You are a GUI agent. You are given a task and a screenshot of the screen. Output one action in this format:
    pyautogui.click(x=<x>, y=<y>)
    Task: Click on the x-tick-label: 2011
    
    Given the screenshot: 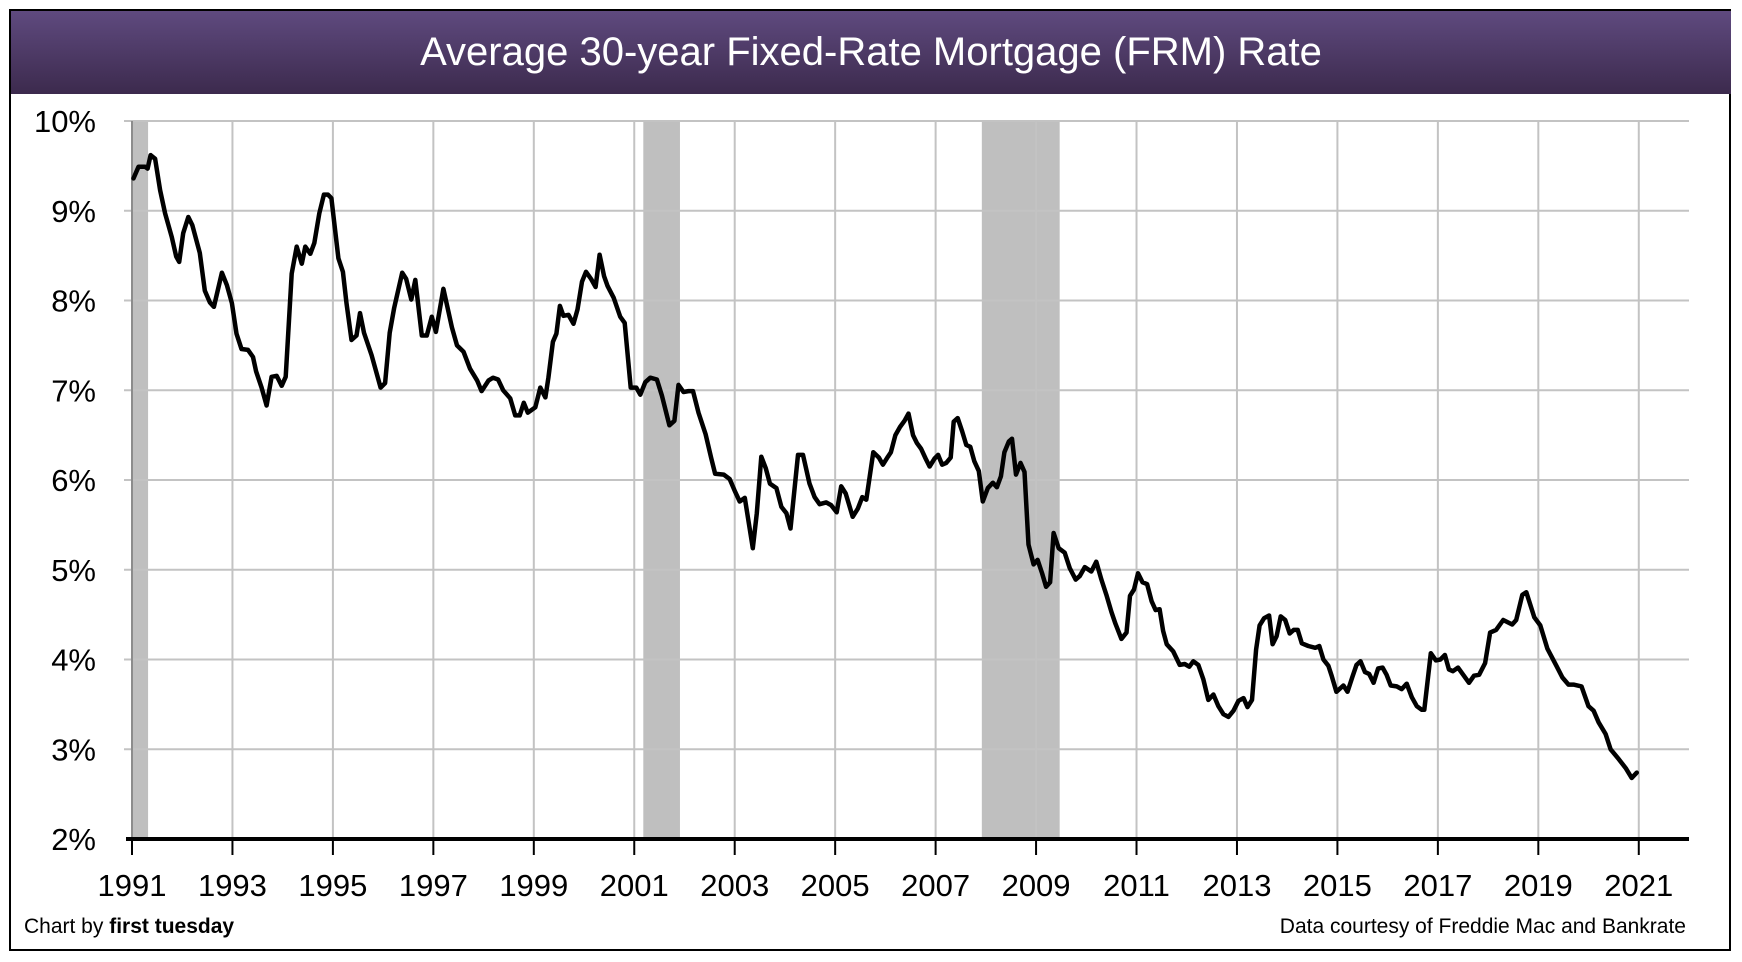 What is the action you would take?
    pyautogui.click(x=1136, y=885)
    